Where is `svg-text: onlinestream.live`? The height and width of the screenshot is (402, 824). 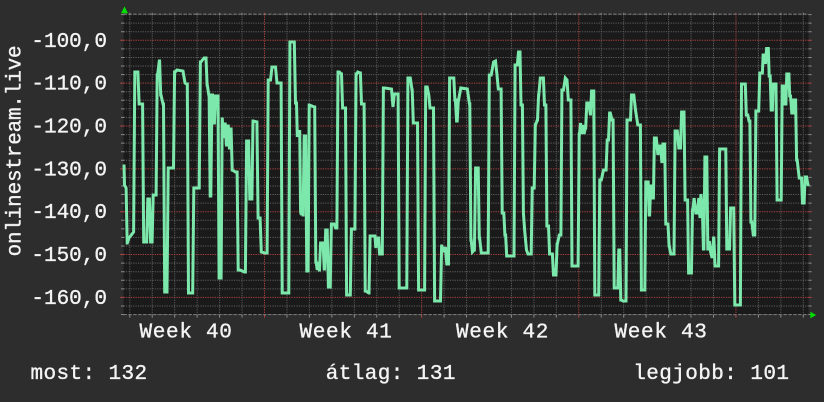
svg-text: onlinestream.live is located at coordinates (16, 151).